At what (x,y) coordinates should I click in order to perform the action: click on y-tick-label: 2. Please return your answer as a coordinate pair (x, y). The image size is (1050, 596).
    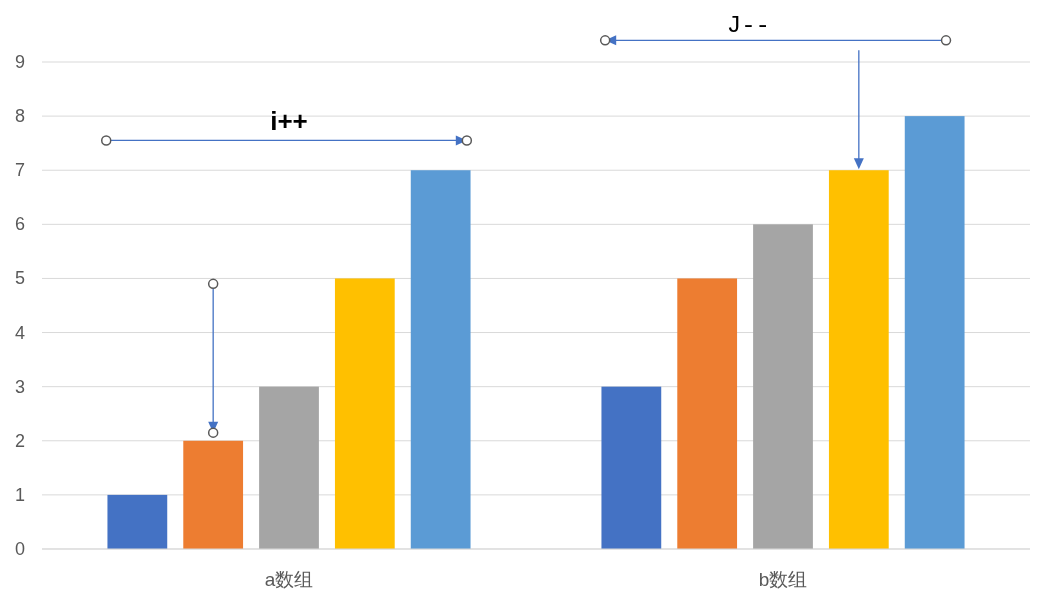
    Looking at the image, I should click on (20, 440).